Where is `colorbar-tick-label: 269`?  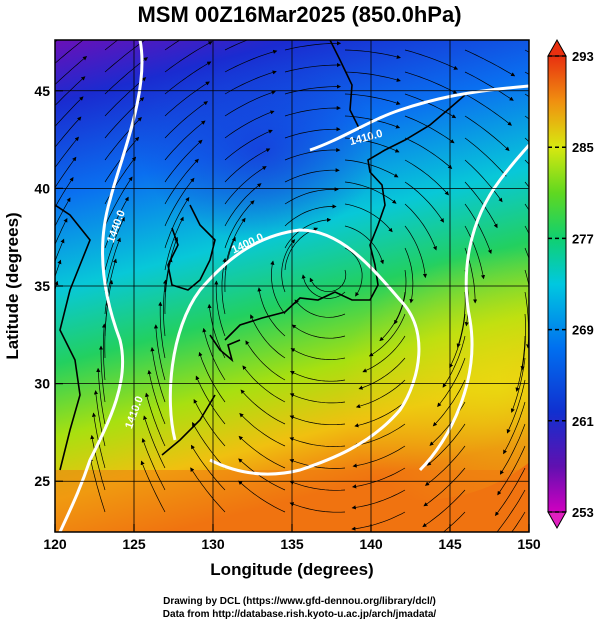 colorbar-tick-label: 269 is located at coordinates (583, 330).